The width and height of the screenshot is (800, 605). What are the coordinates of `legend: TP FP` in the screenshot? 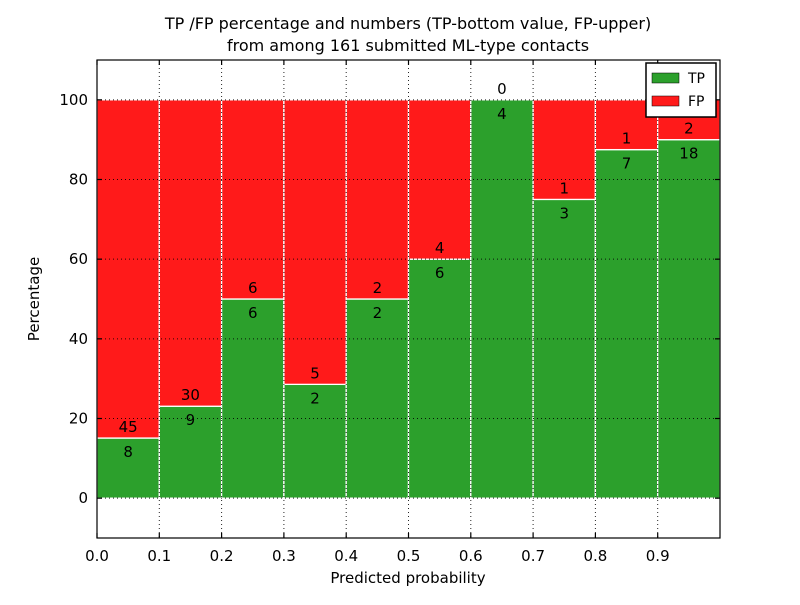 It's located at (681, 90).